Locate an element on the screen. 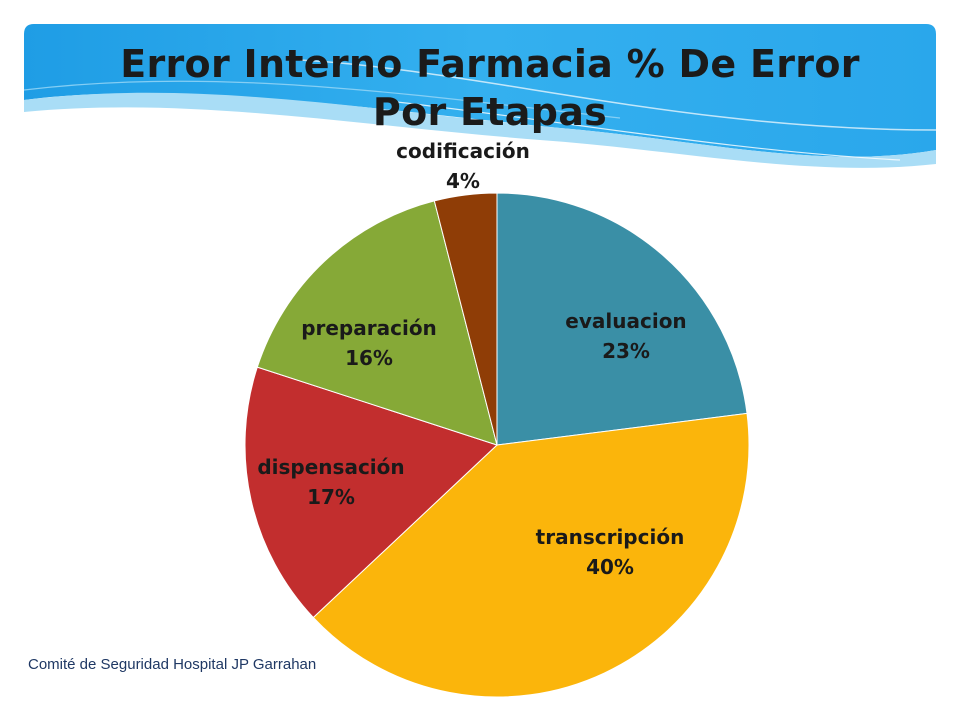 This screenshot has width=960, height=720. pie-label-2: dispensación 17% is located at coordinates (330, 482).